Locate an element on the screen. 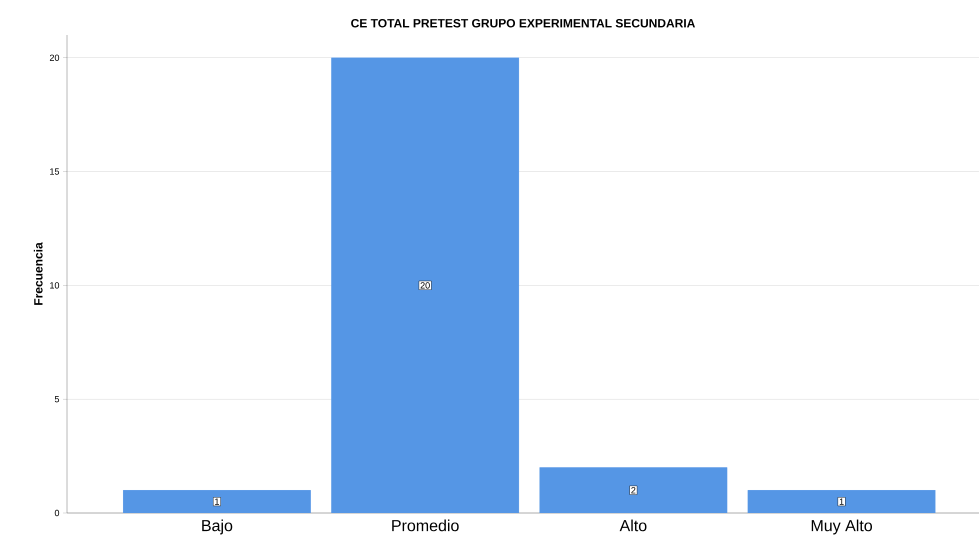 This screenshot has width=979, height=549. y-tick-label: 0 is located at coordinates (57, 513).